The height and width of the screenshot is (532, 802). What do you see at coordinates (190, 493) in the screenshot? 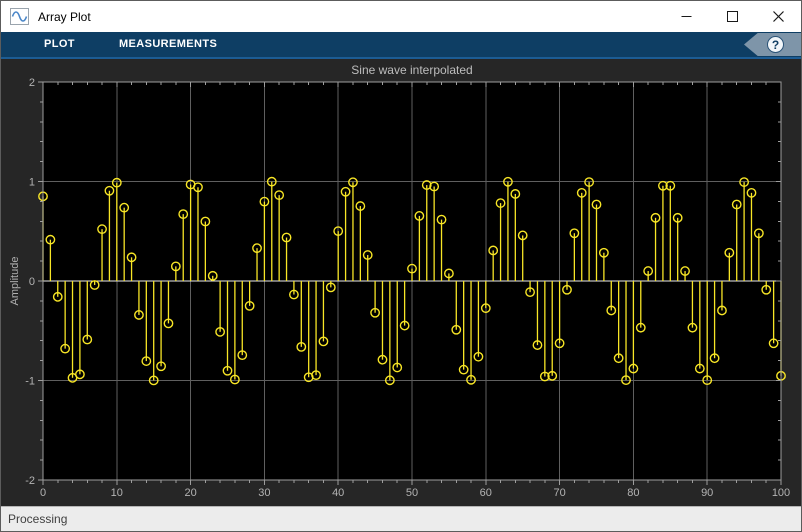
I see `svg-text: 20` at bounding box center [190, 493].